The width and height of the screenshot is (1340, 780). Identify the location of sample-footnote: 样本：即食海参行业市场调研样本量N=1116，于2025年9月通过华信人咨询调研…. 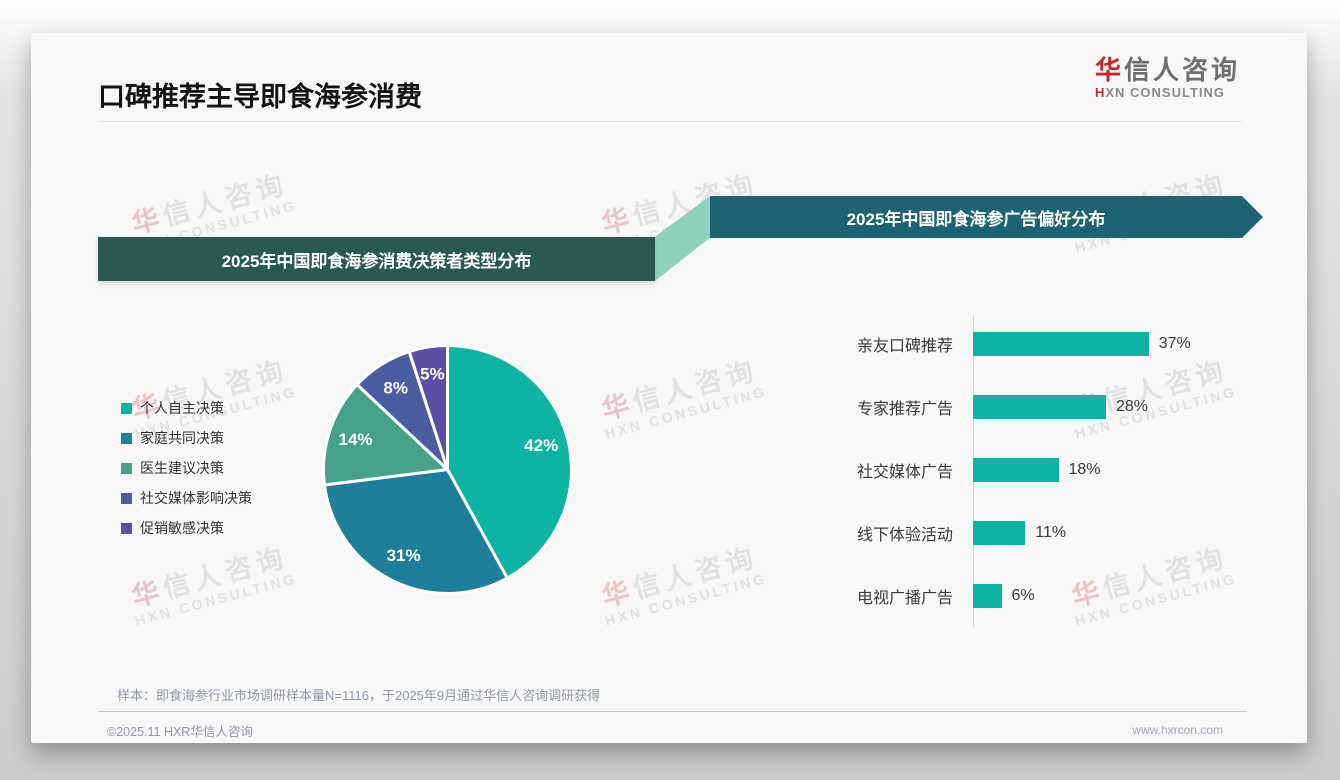
(359, 695).